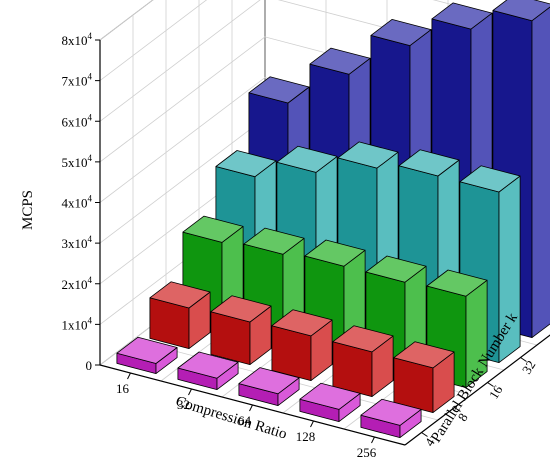 This screenshot has width=550, height=473. I want to click on x-tick-label: 128, so click(306, 436).